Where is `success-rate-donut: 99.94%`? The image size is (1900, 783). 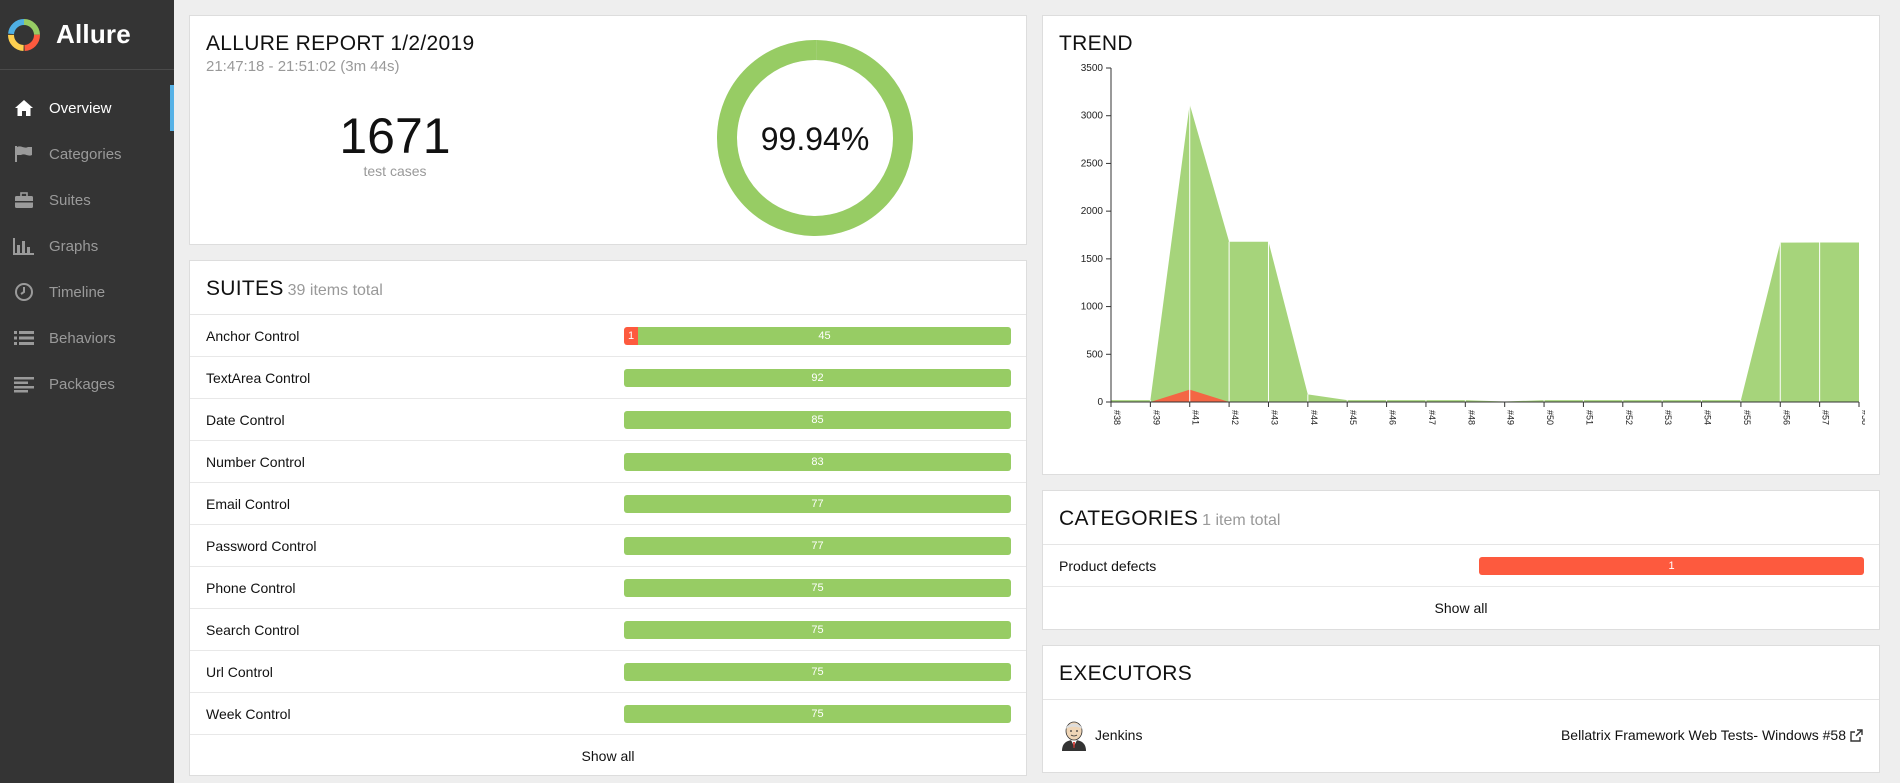
success-rate-donut: 99.94% is located at coordinates (815, 138).